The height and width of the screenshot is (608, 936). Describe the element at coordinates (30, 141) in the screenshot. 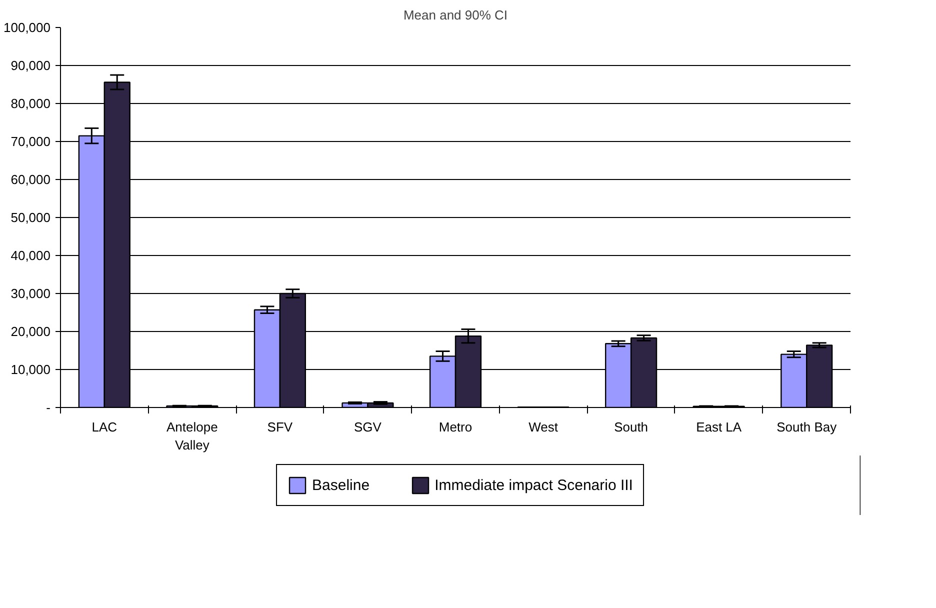

I see `y-tick-label: 70,000` at that location.